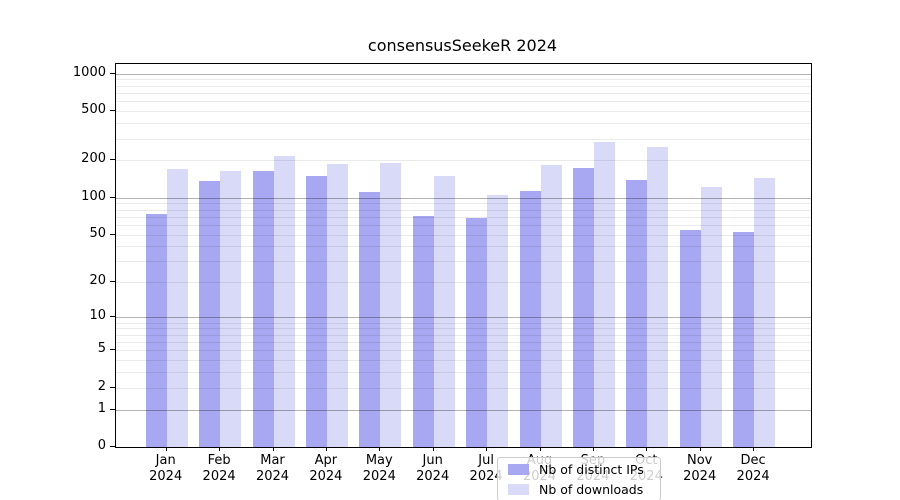 Image resolution: width=900 pixels, height=500 pixels. Describe the element at coordinates (433, 468) in the screenshot. I see `x-axis-tick-label: Jun 2024` at that location.